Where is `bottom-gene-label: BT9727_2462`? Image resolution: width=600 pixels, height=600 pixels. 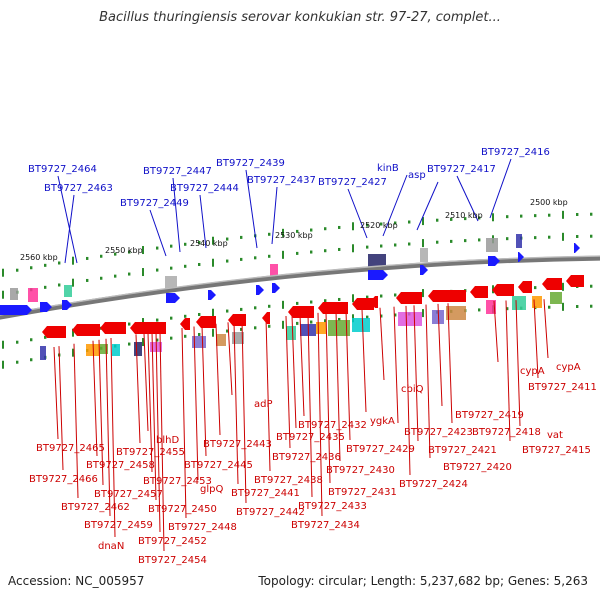
bottom-gene-label: BT9727_2462 is located at coordinates (95, 507).